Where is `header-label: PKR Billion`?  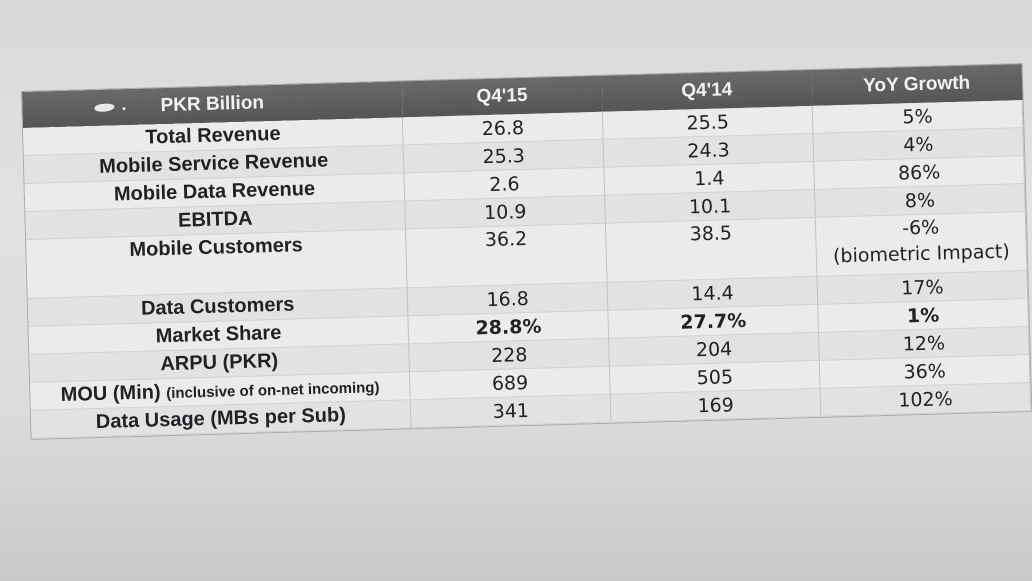
header-label: PKR Billion is located at coordinates (212, 104).